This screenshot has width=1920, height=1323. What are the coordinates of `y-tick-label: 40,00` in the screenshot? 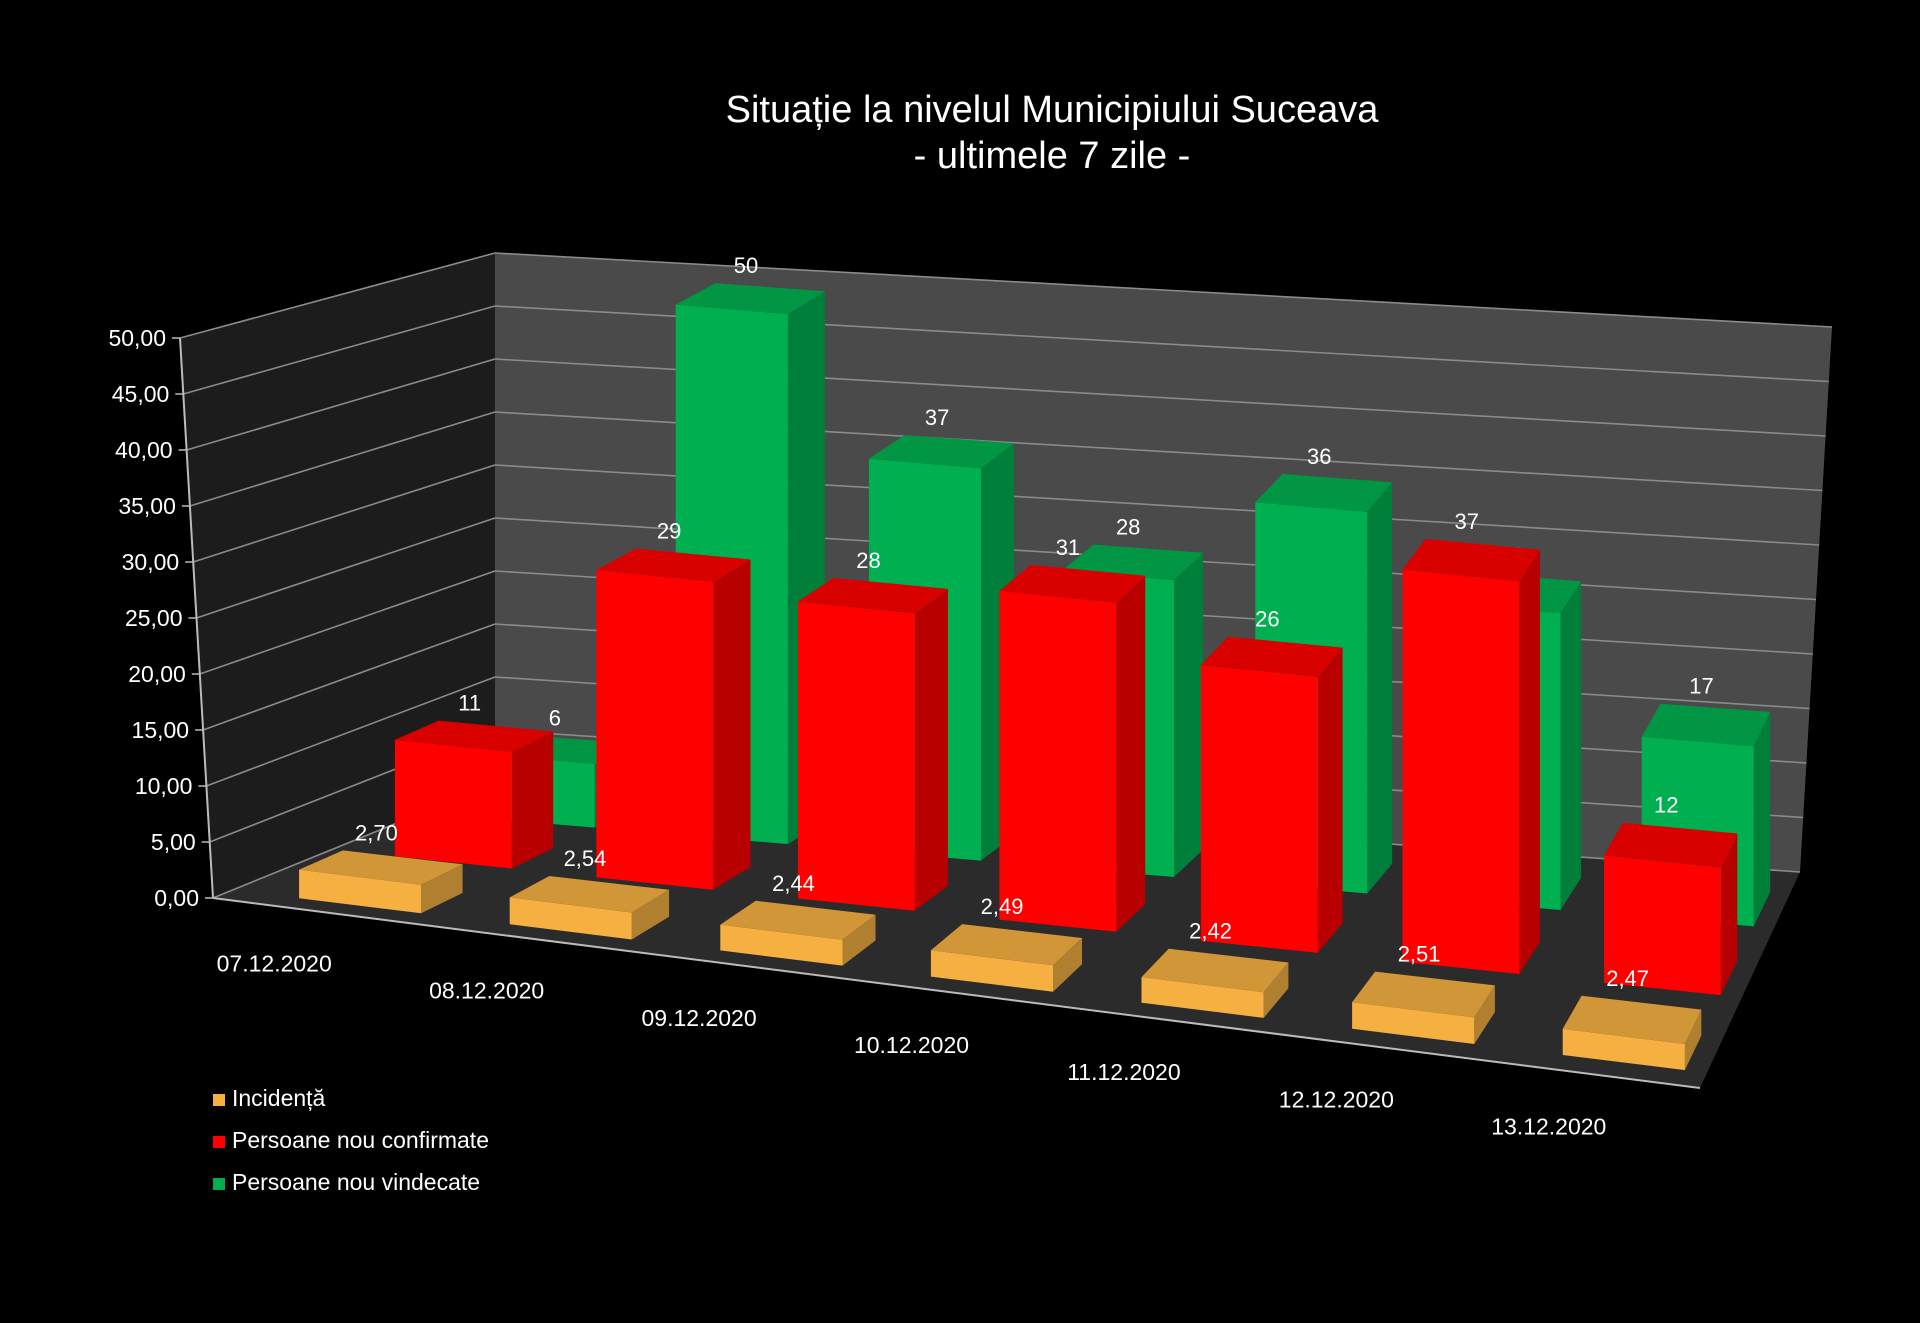 It's located at (144, 450).